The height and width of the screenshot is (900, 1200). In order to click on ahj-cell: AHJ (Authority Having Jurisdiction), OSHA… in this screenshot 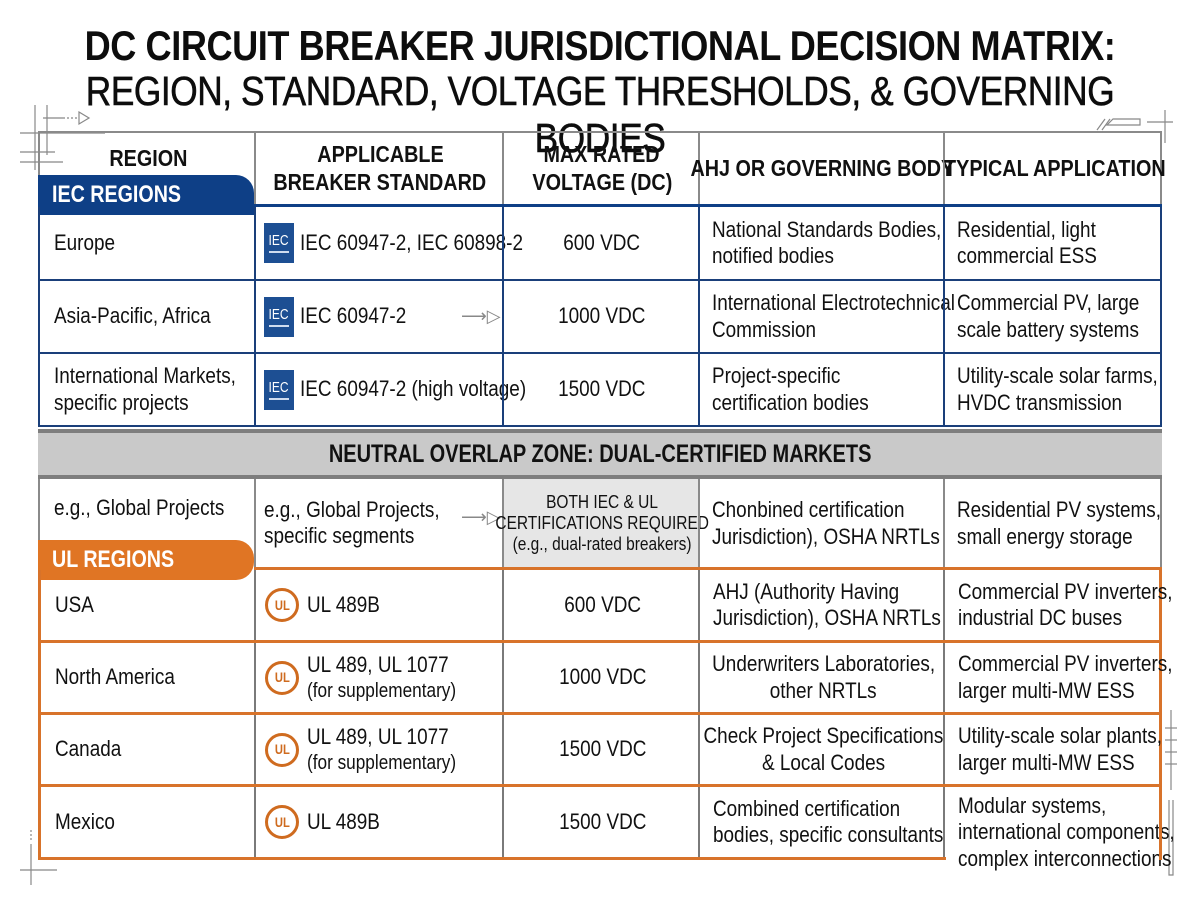, I will do `click(827, 604)`.